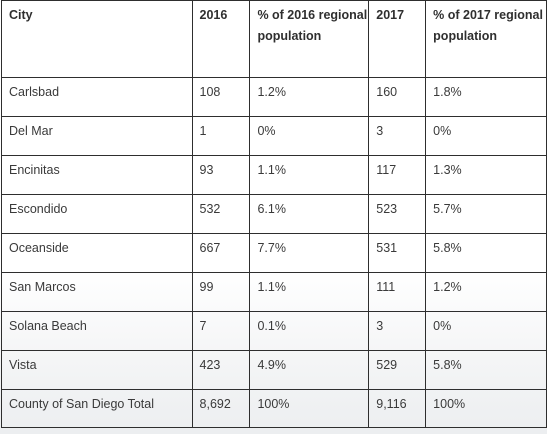 This screenshot has width=547, height=434. What do you see at coordinates (221, 408) in the screenshot?
I see `cell-2016: 8,692` at bounding box center [221, 408].